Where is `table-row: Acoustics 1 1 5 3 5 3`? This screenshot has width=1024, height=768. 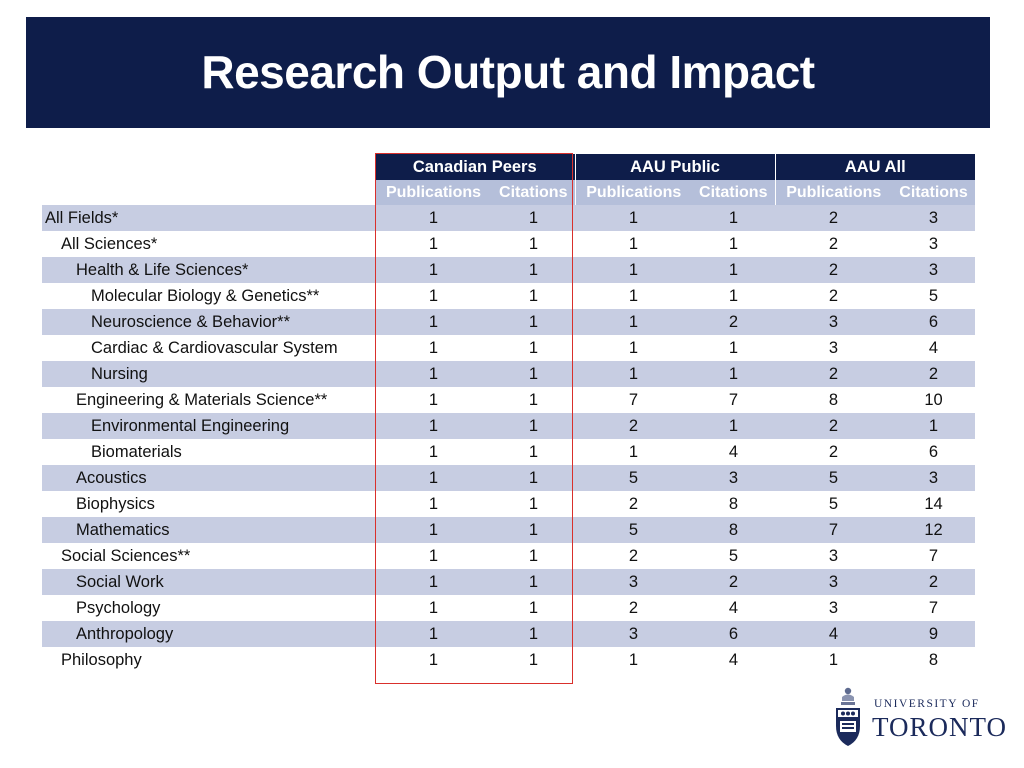 table-row: Acoustics 1 1 5 3 5 3 is located at coordinates (508, 478).